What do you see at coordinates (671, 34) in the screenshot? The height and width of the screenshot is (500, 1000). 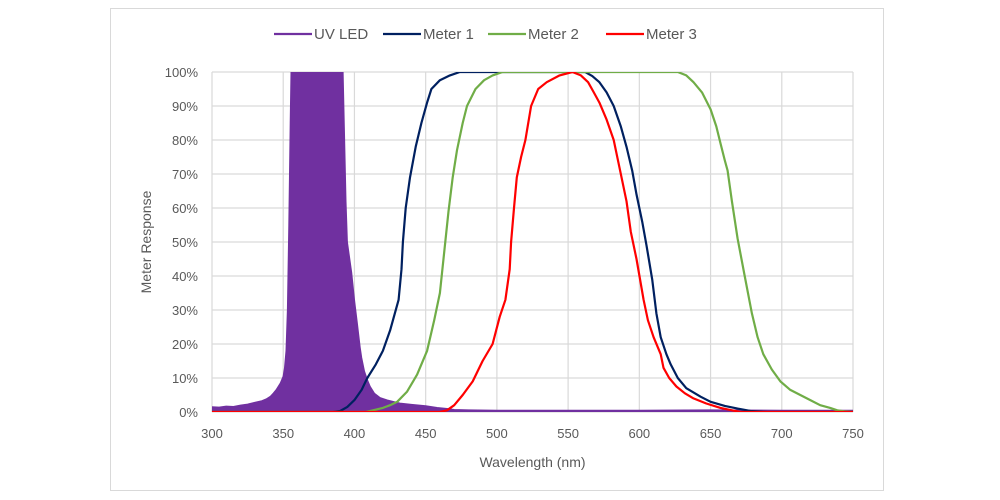 I see `legend-label: Meter 3` at bounding box center [671, 34].